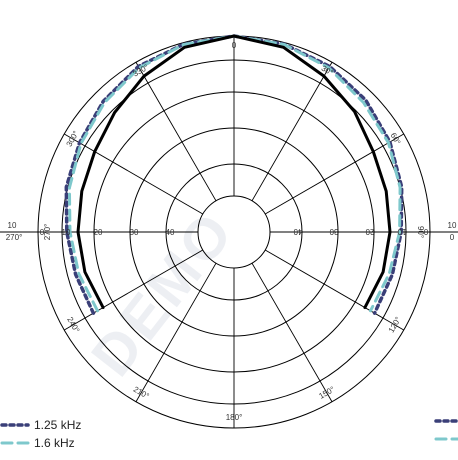 The height and width of the screenshot is (460, 458). Describe the element at coordinates (326, 393) in the screenshot. I see `angle-tick-label: 150°` at that location.